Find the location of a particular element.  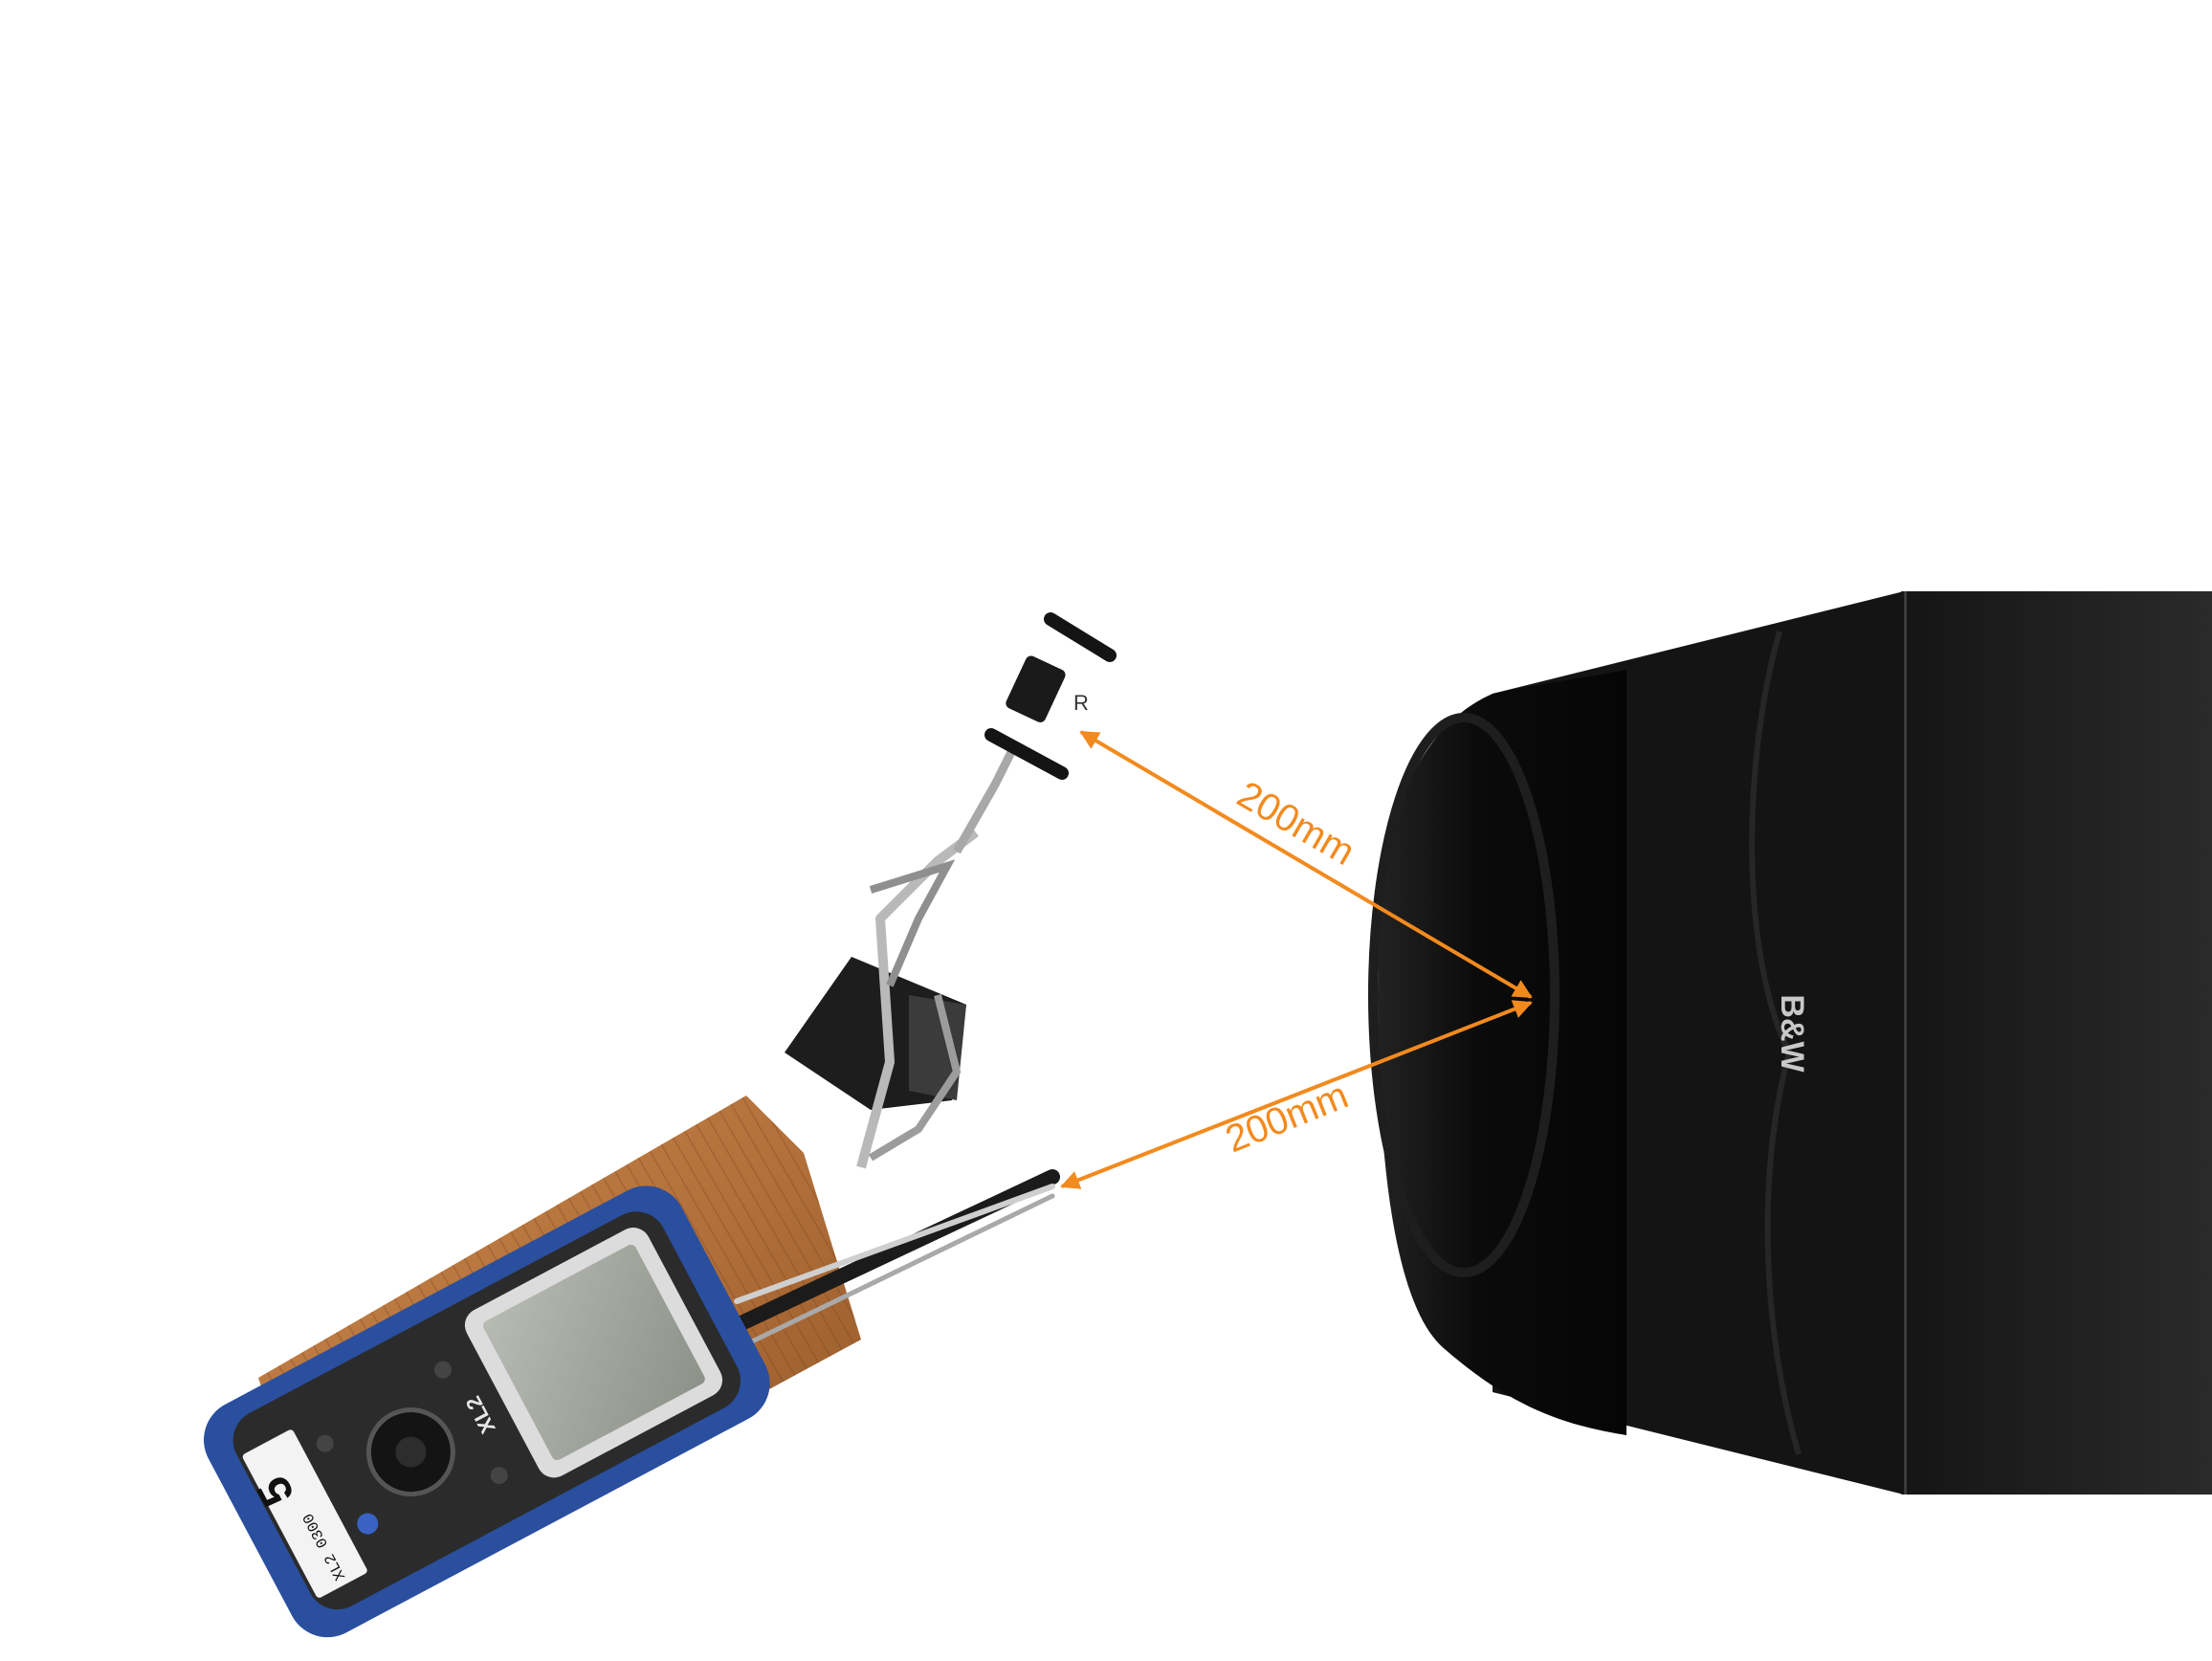

sound-level-meter: XL2 5 XL2 0300 is located at coordinates (487, 1412).